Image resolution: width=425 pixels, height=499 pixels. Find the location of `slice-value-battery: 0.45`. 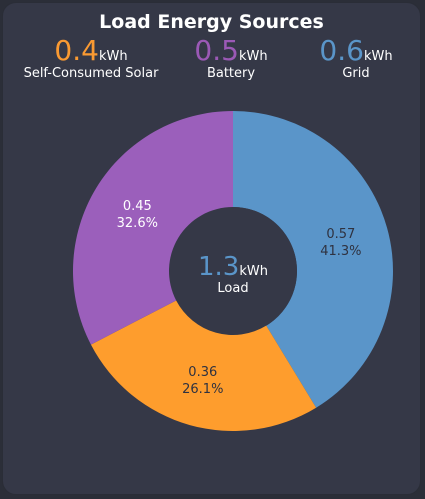

slice-value-battery: 0.45 is located at coordinates (137, 206).